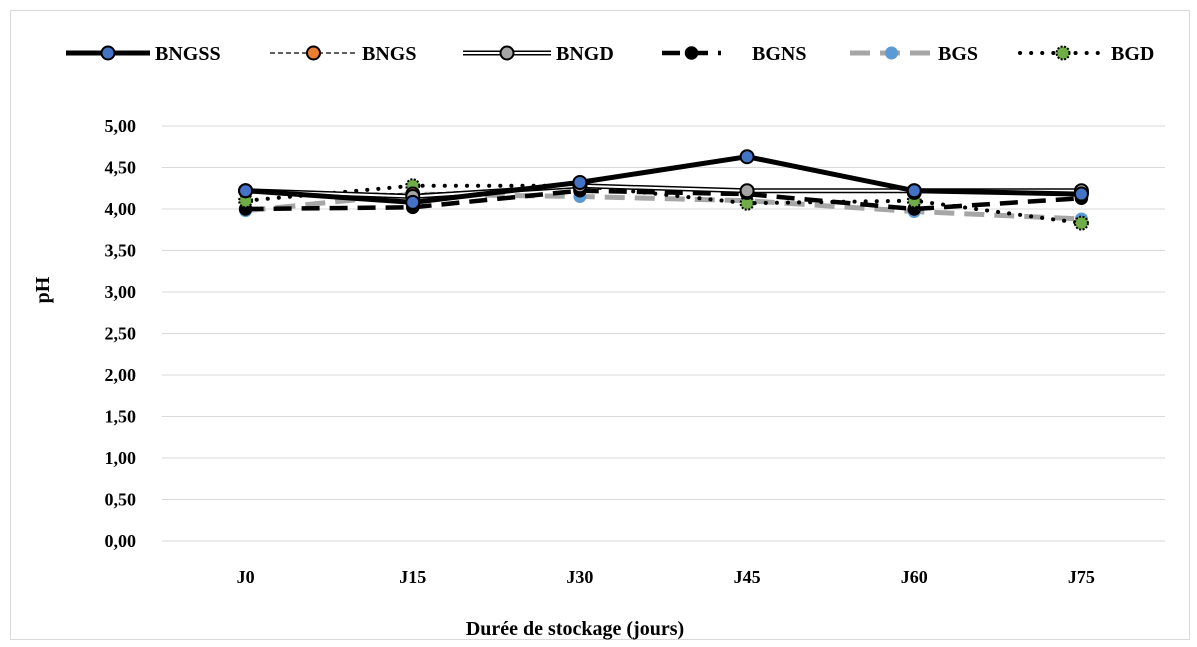  I want to click on data-point-bngd, so click(747, 191).